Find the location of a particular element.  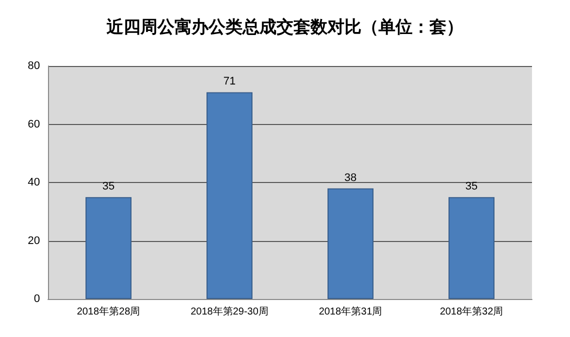

data-label: 71 is located at coordinates (229, 82).